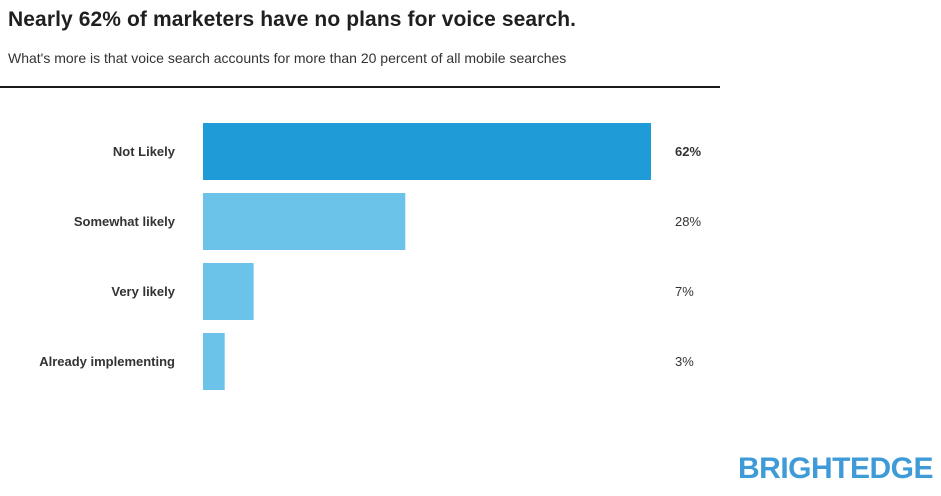 The height and width of the screenshot is (496, 941). Describe the element at coordinates (304, 221) in the screenshot. I see `bar-somewhat-likely` at that location.